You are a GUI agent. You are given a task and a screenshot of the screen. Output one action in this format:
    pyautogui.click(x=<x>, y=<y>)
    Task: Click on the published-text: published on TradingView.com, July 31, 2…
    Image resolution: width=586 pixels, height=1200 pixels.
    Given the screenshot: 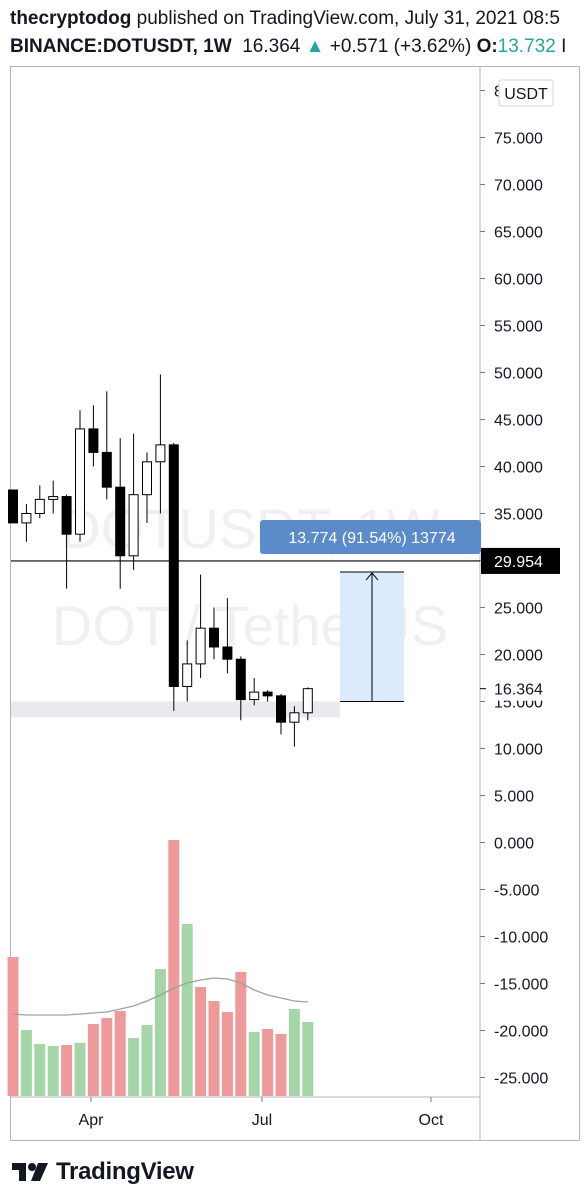 What is the action you would take?
    pyautogui.click(x=345, y=18)
    